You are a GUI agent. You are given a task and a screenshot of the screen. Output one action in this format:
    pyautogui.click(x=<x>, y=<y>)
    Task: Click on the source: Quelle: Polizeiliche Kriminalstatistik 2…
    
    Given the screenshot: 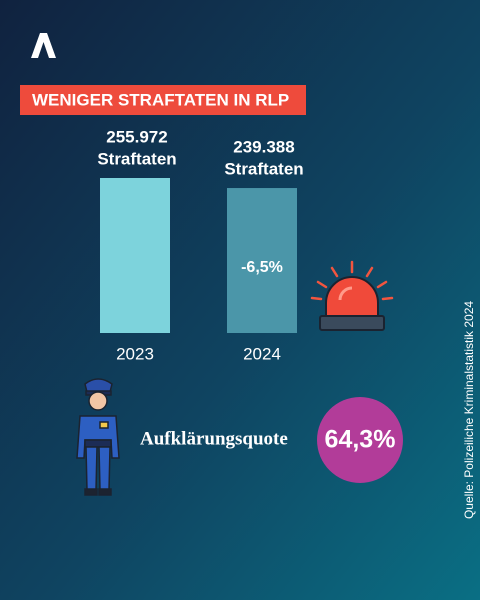 What is the action you would take?
    pyautogui.click(x=469, y=410)
    